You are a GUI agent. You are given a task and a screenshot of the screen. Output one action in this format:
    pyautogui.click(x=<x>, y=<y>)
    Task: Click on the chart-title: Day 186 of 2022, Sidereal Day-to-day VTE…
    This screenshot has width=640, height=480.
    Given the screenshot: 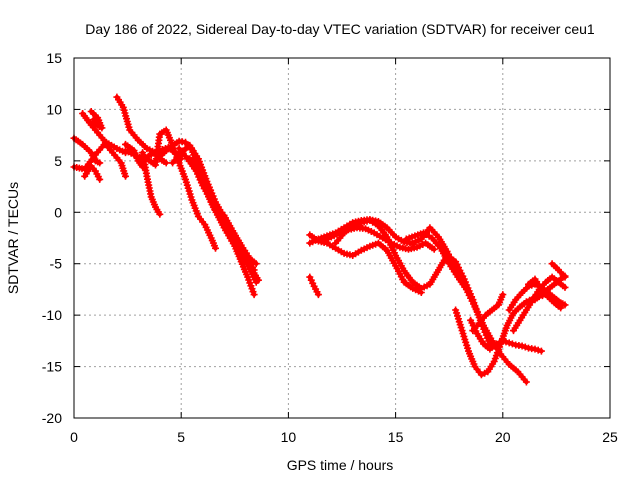 What is the action you would take?
    pyautogui.click(x=340, y=29)
    